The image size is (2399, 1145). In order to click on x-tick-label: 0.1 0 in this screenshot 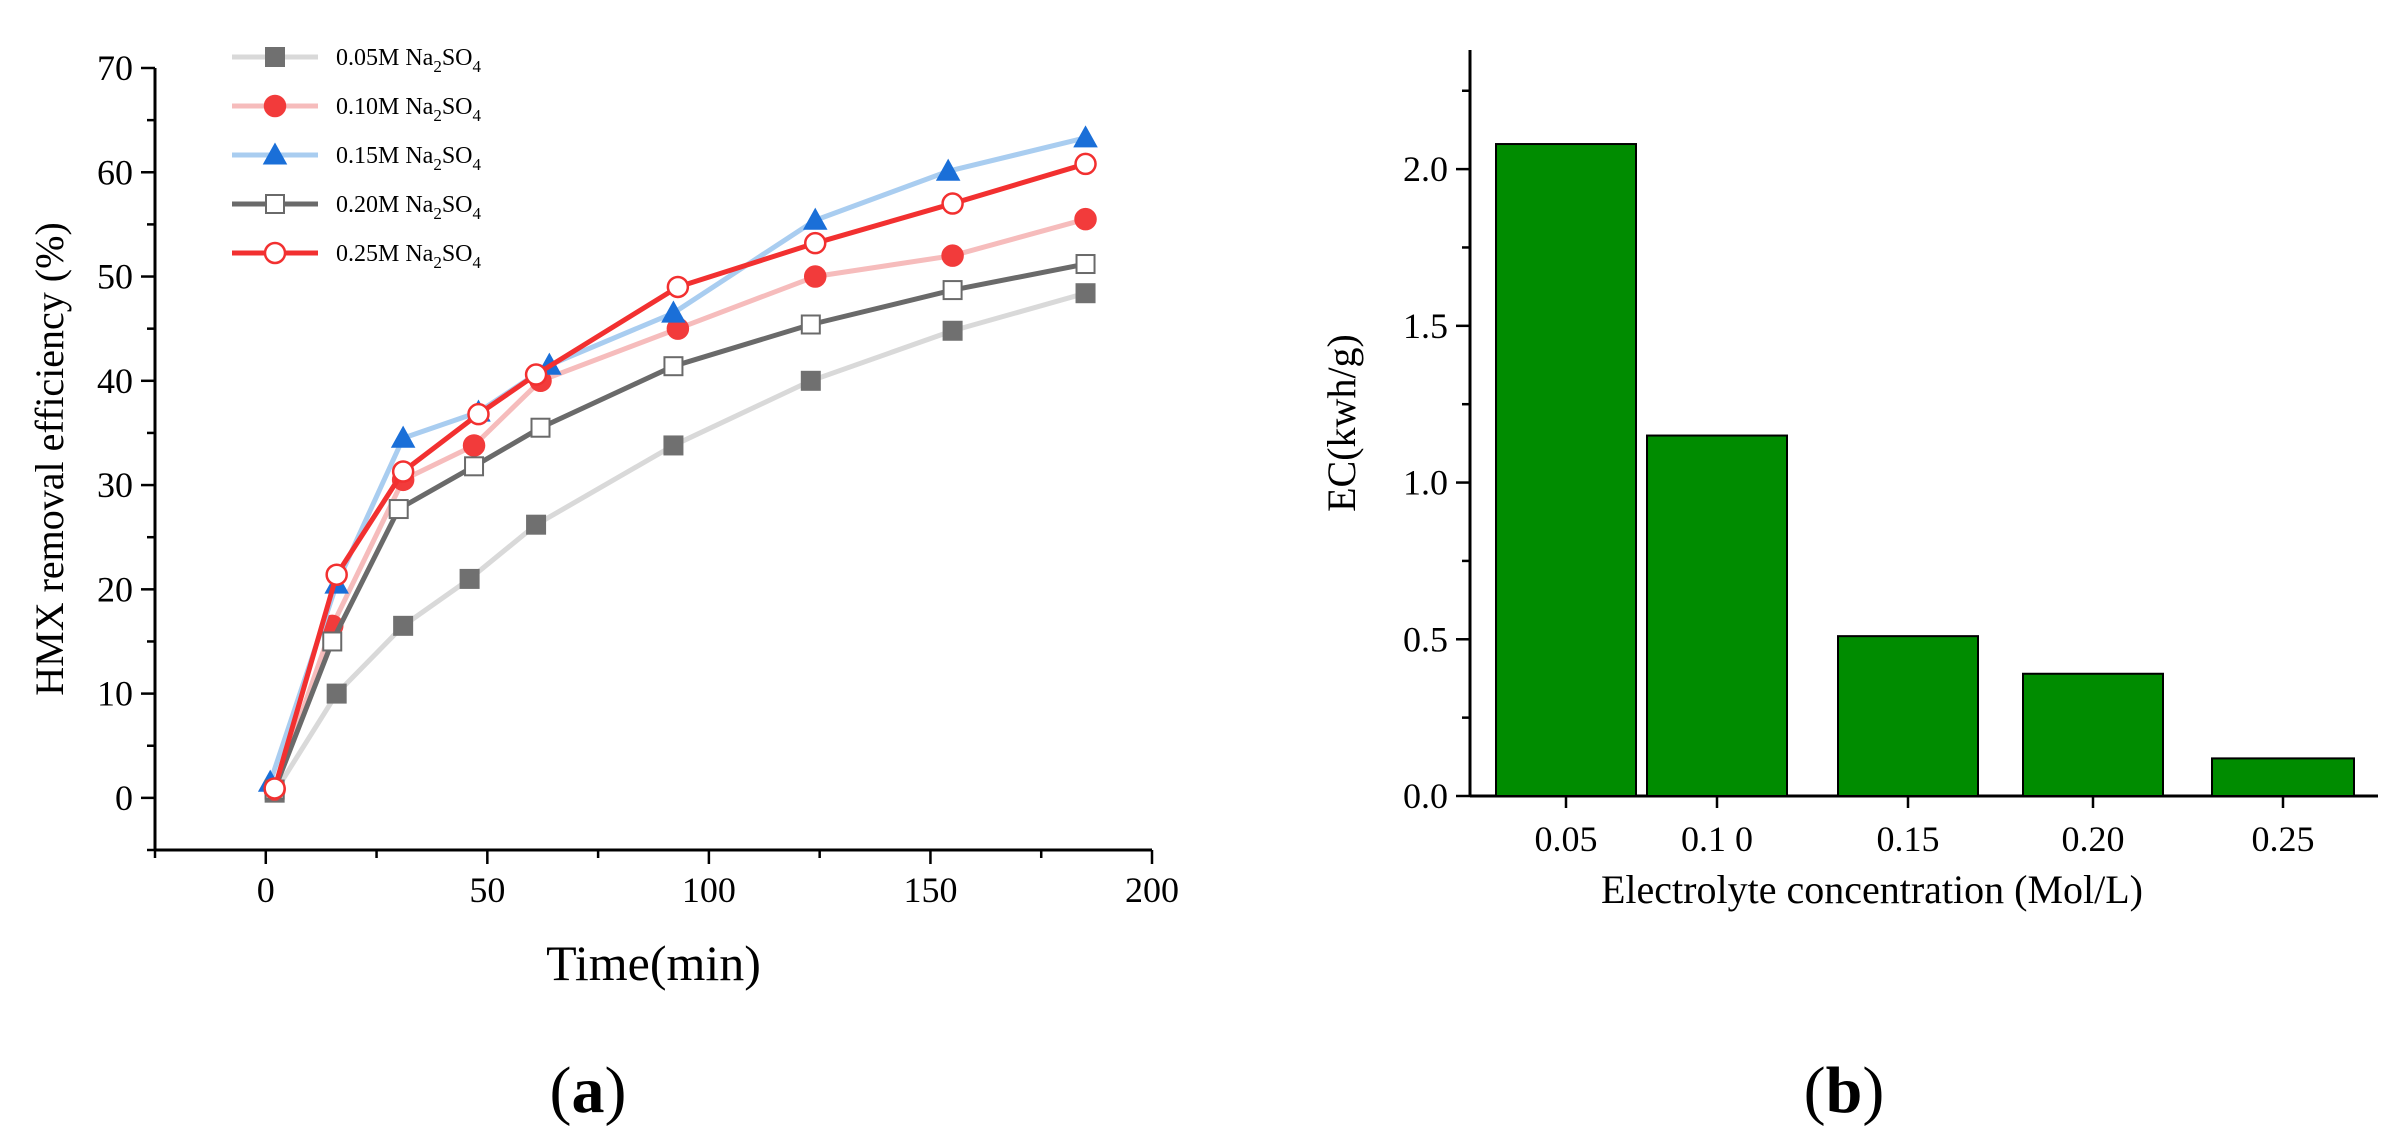, I will do `click(1717, 839)`.